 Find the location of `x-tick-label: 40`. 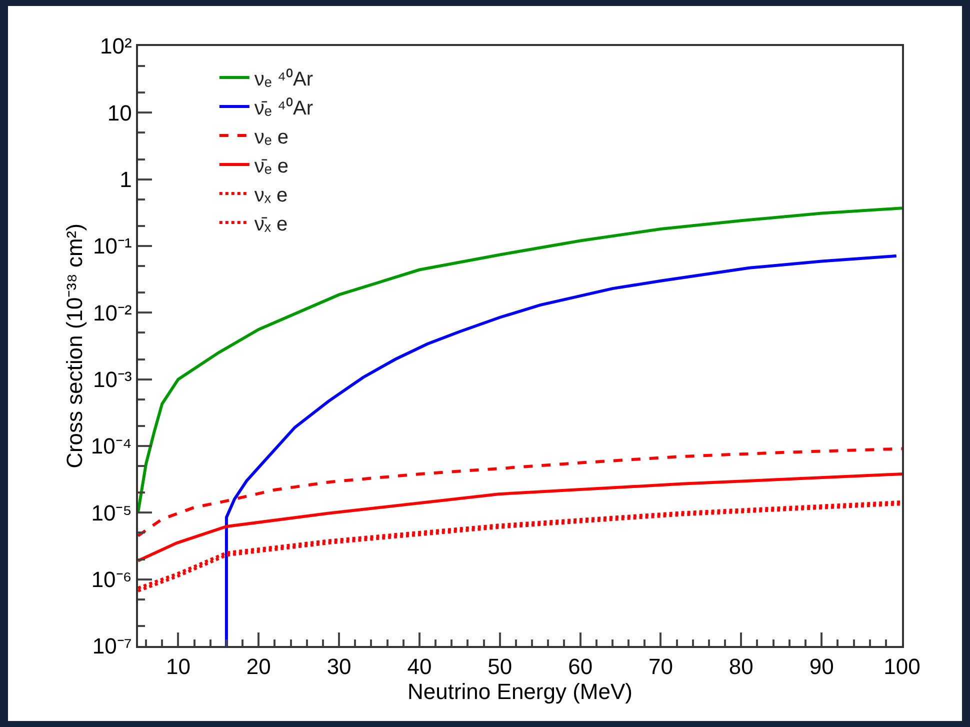

x-tick-label: 40 is located at coordinates (419, 667).